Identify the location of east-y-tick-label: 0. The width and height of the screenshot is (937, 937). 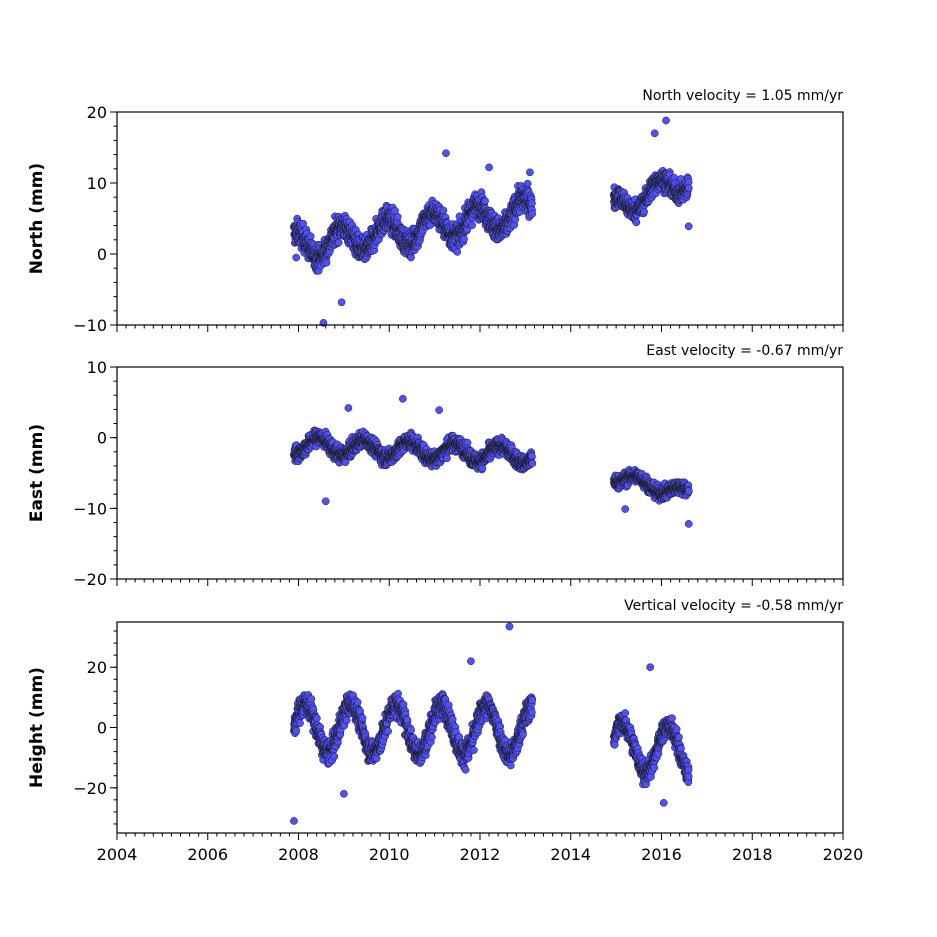
(102, 438).